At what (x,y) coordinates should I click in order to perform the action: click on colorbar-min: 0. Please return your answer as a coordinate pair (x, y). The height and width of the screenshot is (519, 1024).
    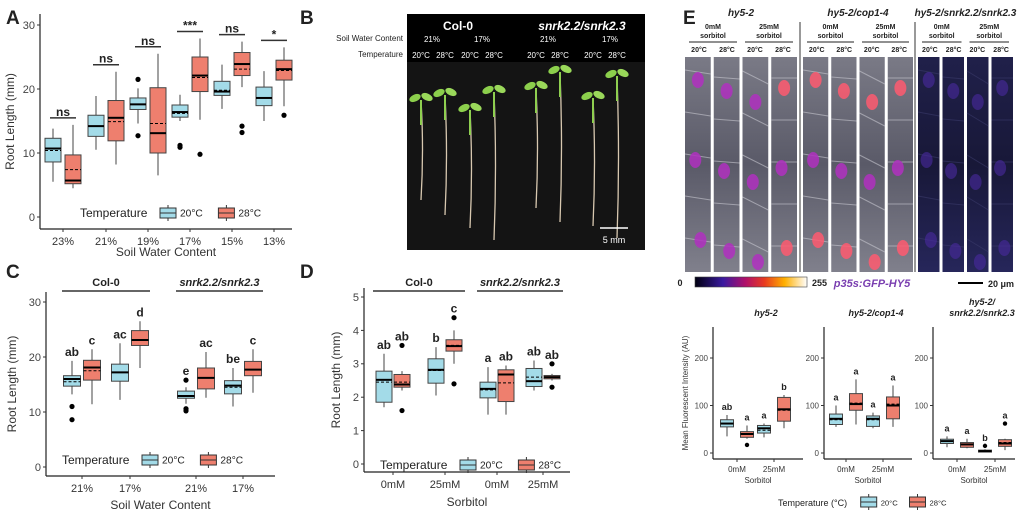
    Looking at the image, I should click on (679, 283).